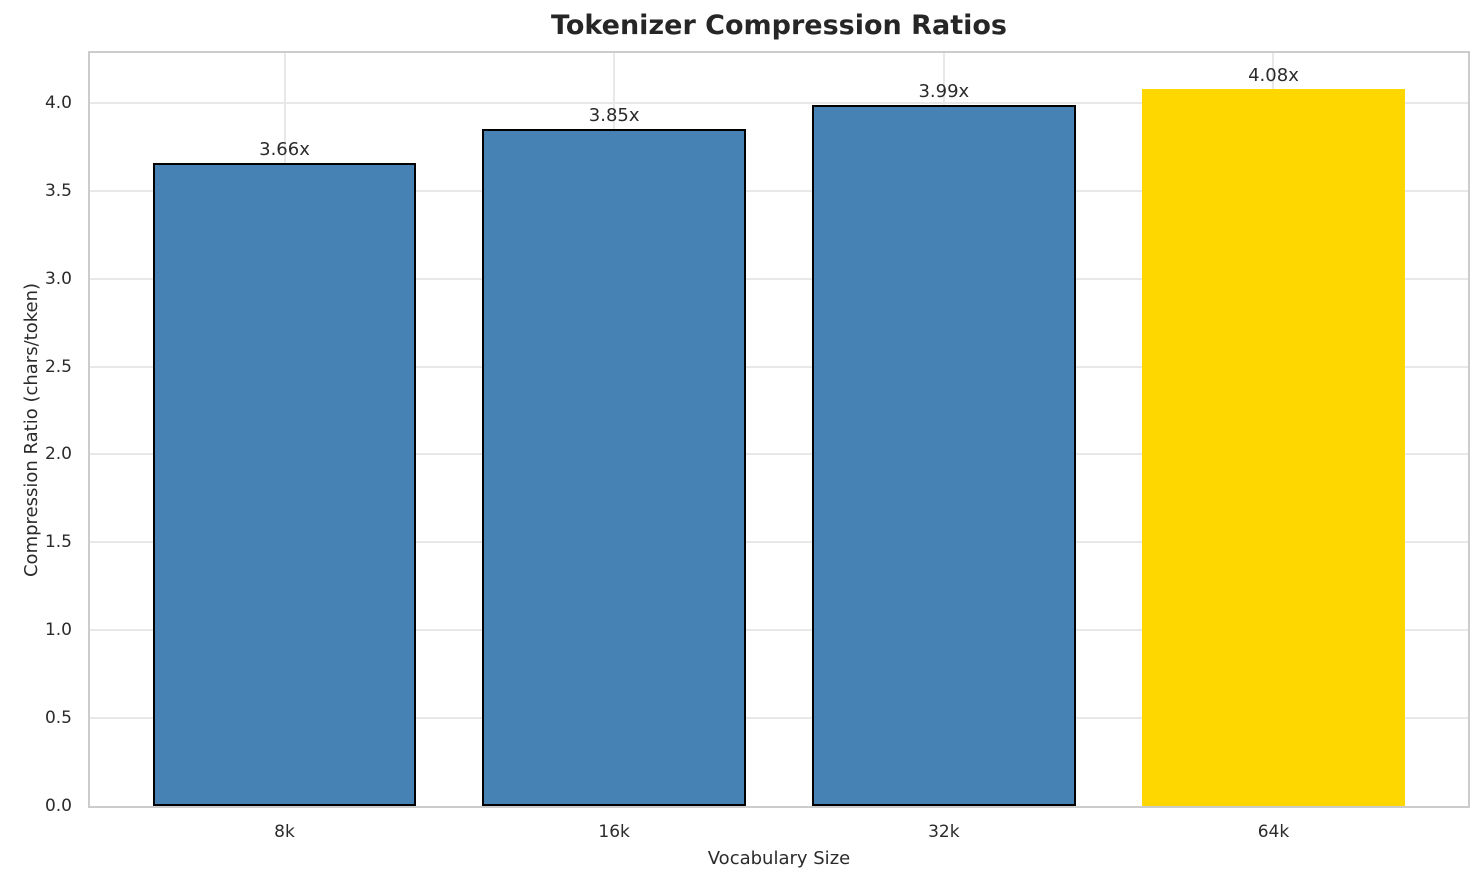 The height and width of the screenshot is (885, 1484). Describe the element at coordinates (58, 806) in the screenshot. I see `y-tick-label: 0.0` at that location.